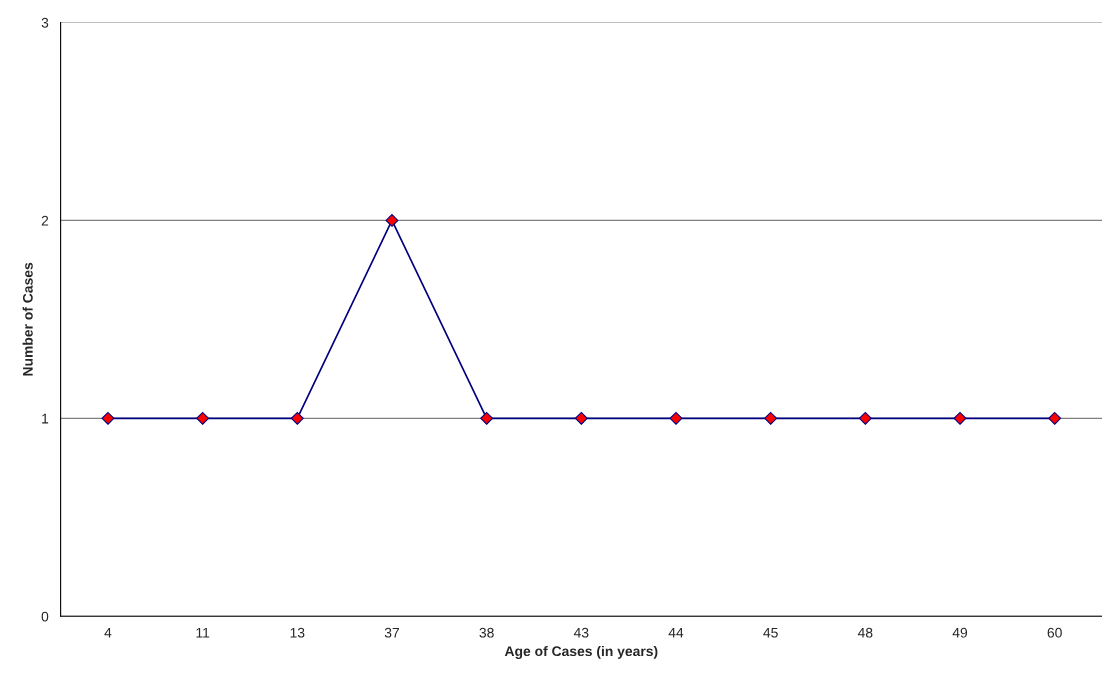 The height and width of the screenshot is (681, 1102). I want to click on y-tick-label: 3, so click(45, 22).